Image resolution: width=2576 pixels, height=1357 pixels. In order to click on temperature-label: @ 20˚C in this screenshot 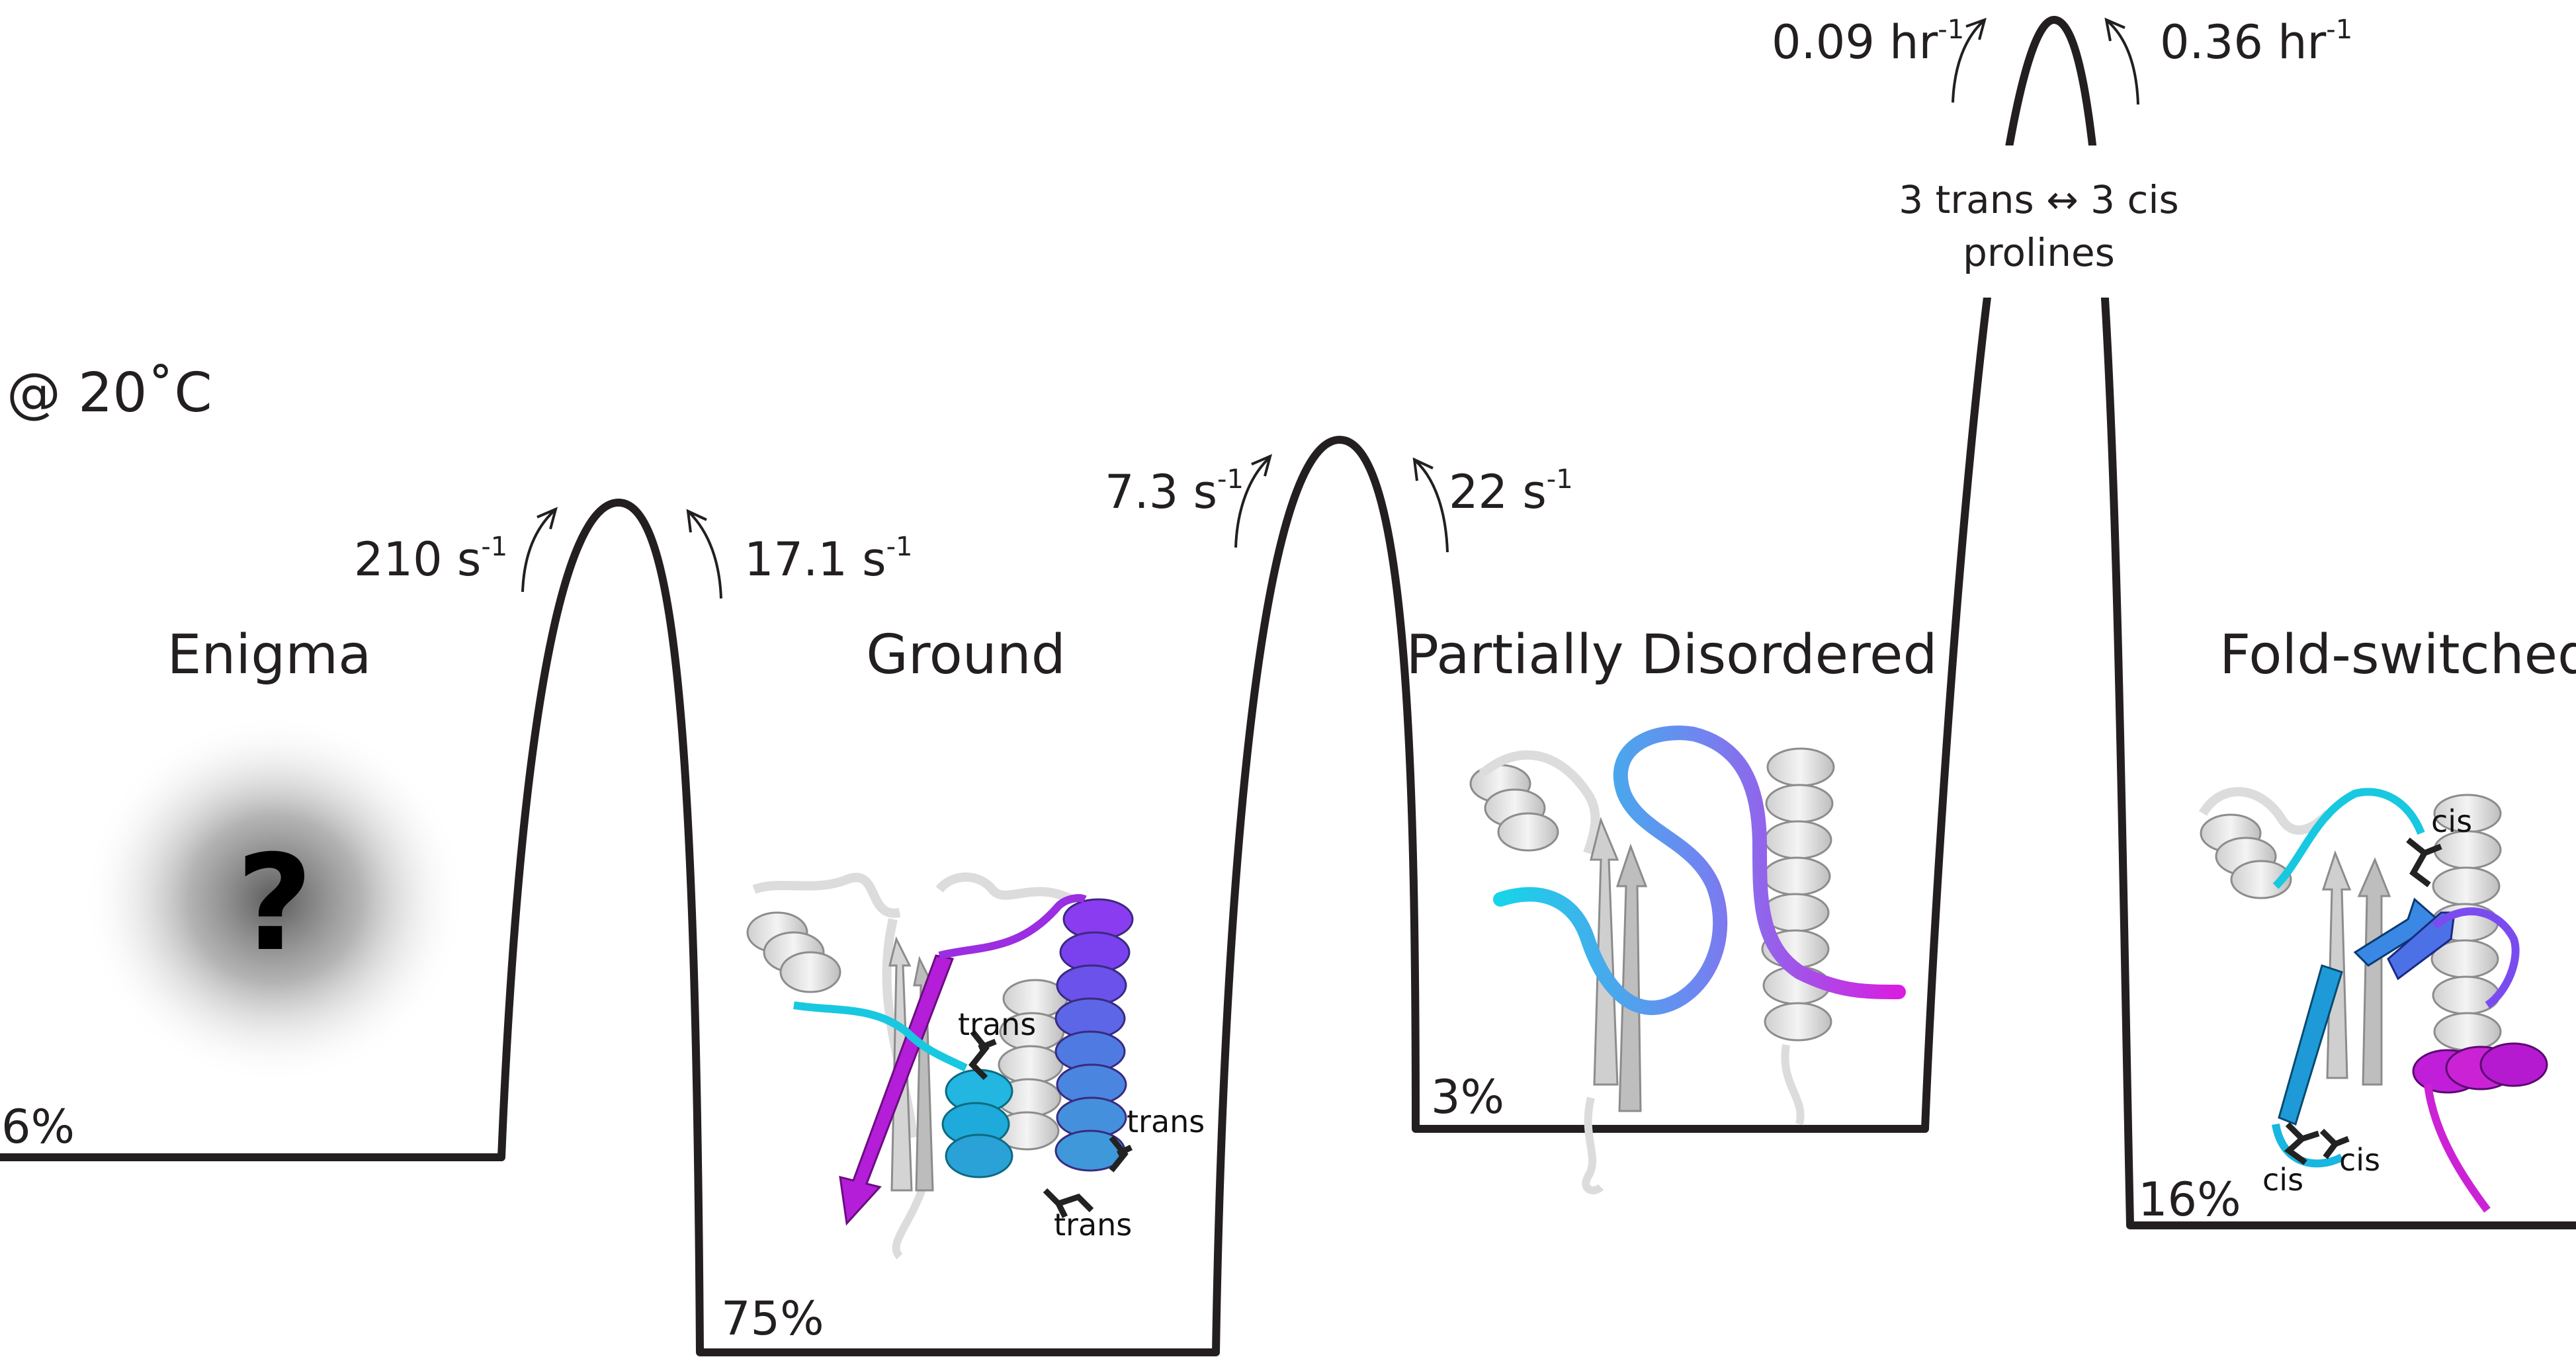, I will do `click(109, 394)`.